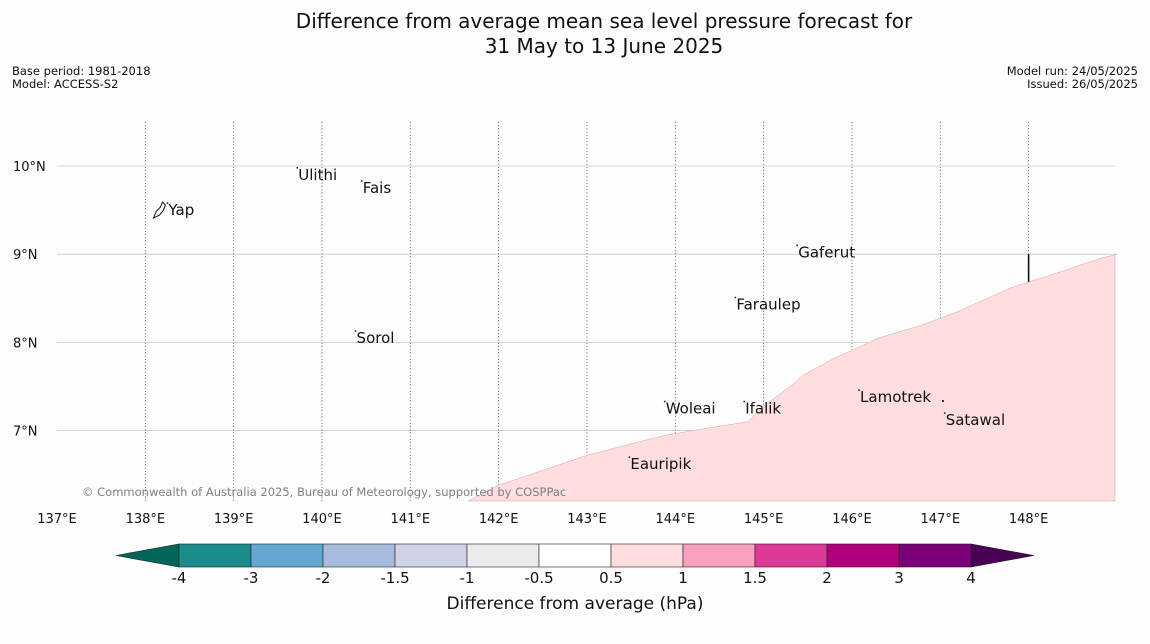 The image size is (1150, 644). What do you see at coordinates (394, 578) in the screenshot?
I see `colorbar-tick-label: -1.5` at bounding box center [394, 578].